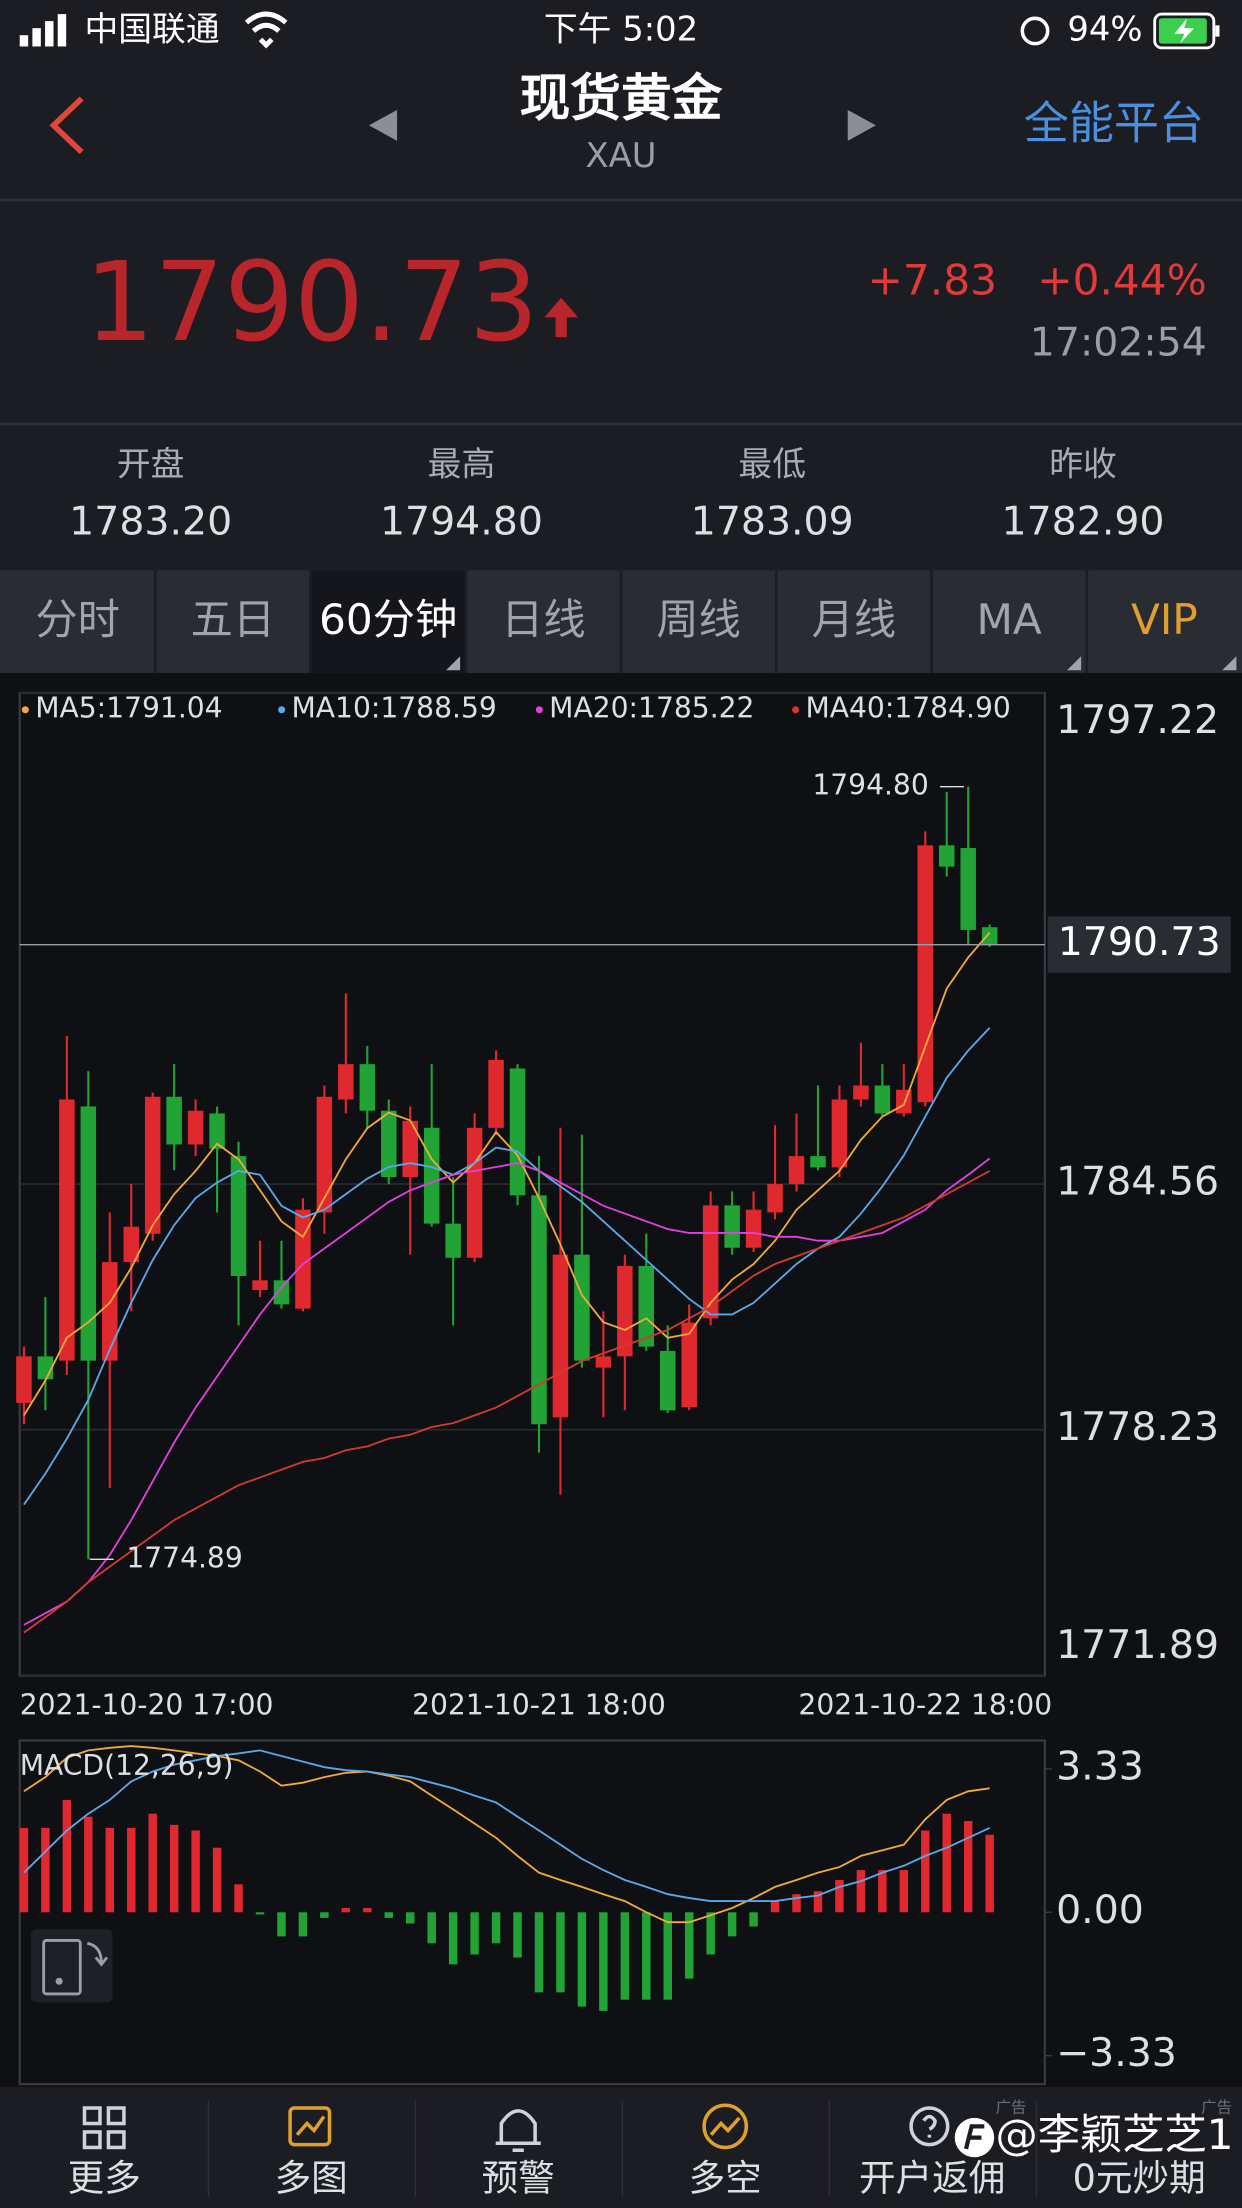 The height and width of the screenshot is (2208, 1242). Describe the element at coordinates (71, 1966) in the screenshot. I see `layout-icon` at that location.